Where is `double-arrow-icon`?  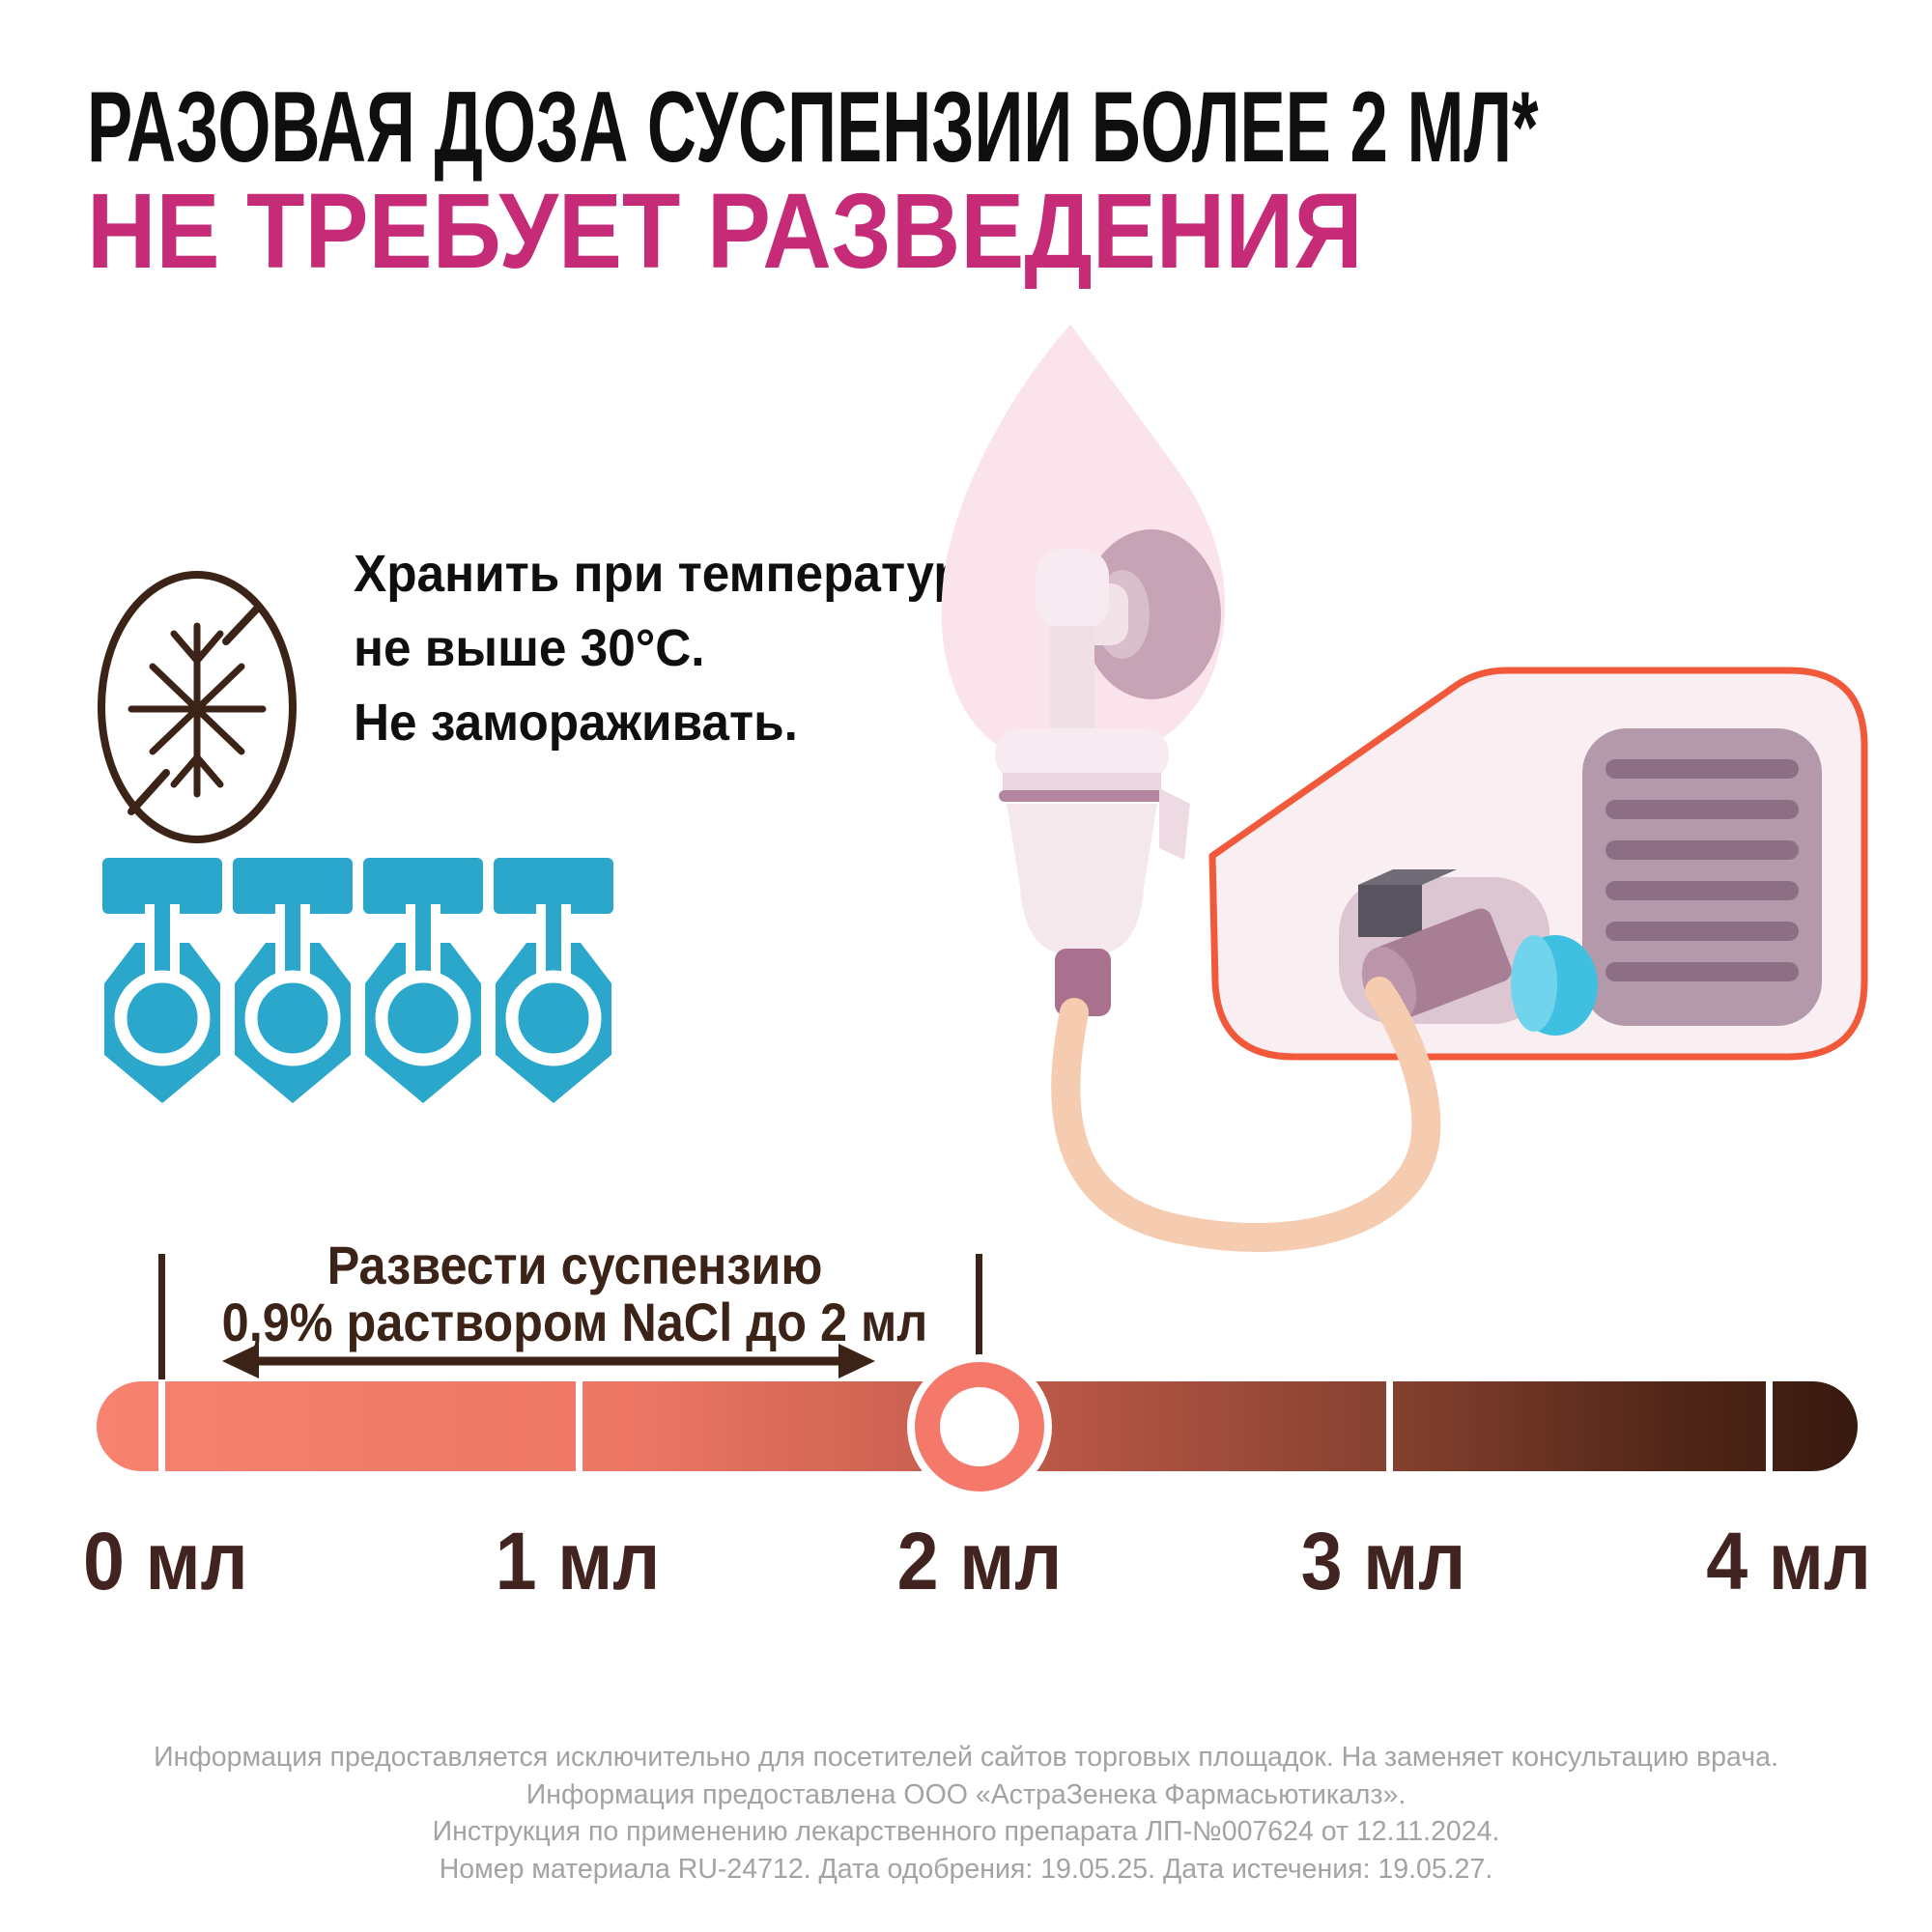
double-arrow-icon is located at coordinates (548, 1361).